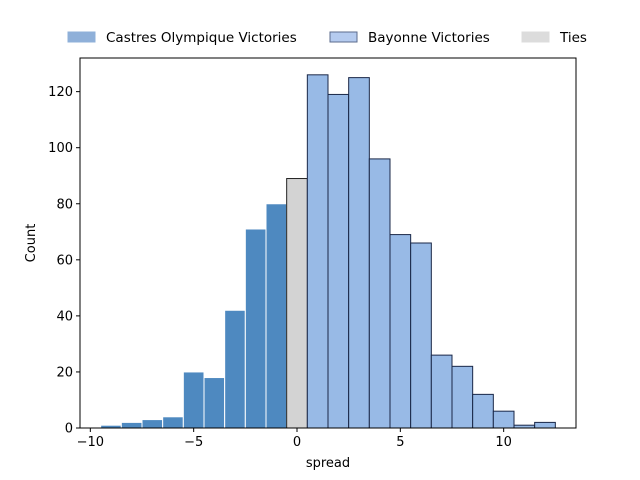  What do you see at coordinates (64, 204) in the screenshot?
I see `y-tick-label: 80` at bounding box center [64, 204].